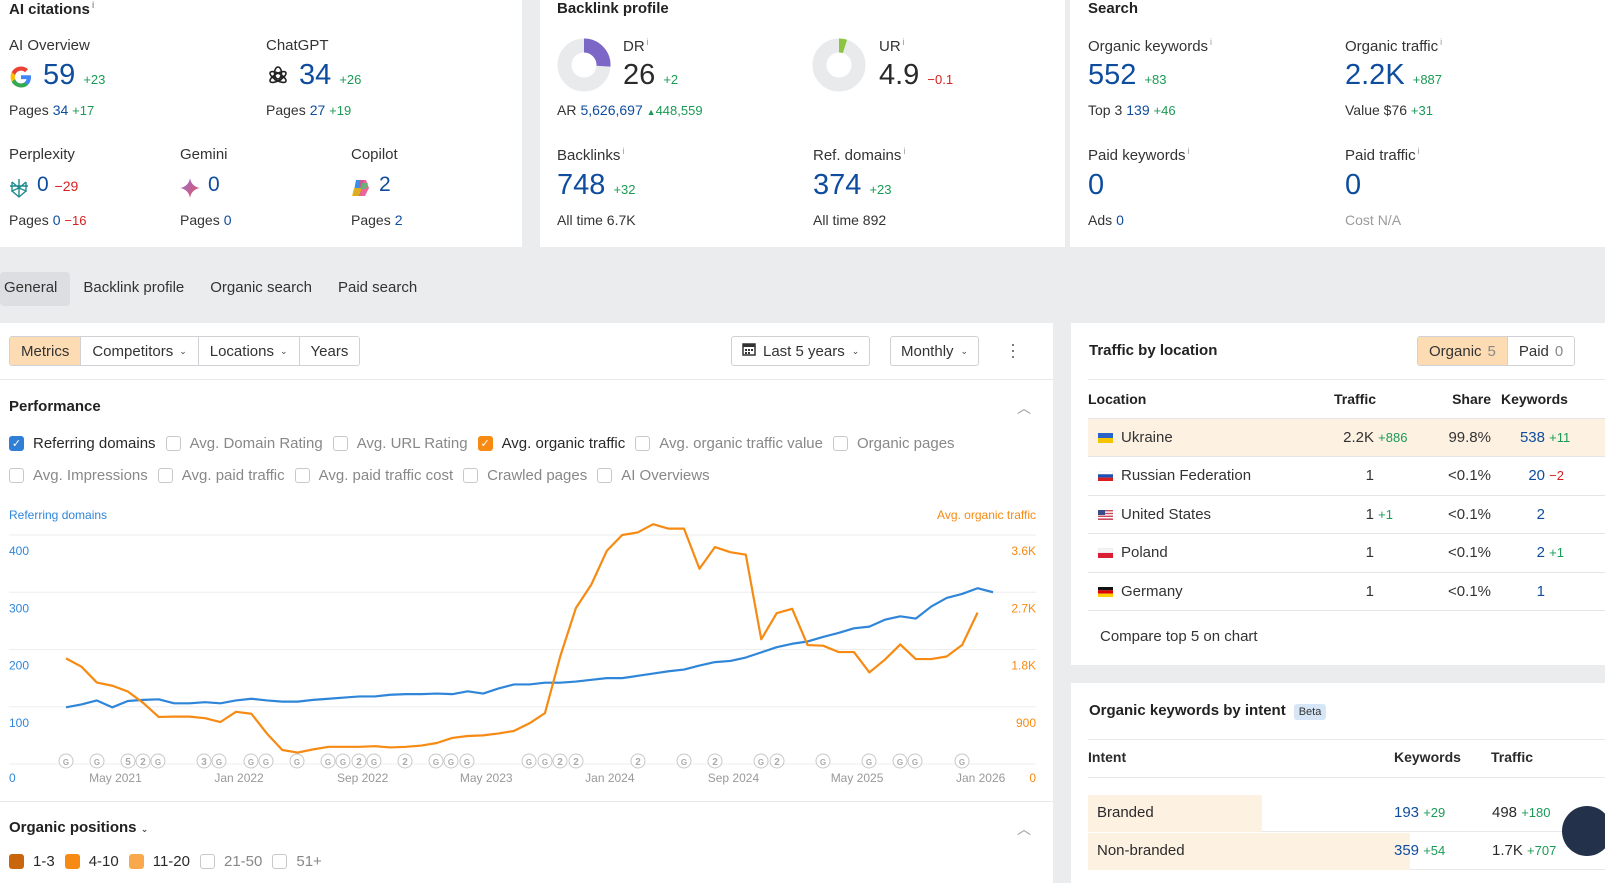 The width and height of the screenshot is (1605, 883). Describe the element at coordinates (1152, 591) in the screenshot. I see `country-name: Germany` at that location.